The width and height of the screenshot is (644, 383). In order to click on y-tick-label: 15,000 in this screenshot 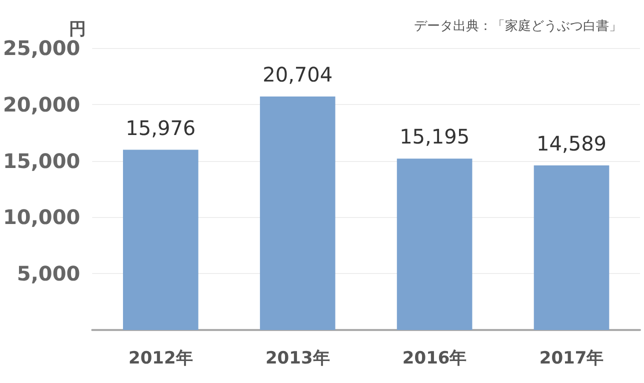, I will do `click(41, 160)`.